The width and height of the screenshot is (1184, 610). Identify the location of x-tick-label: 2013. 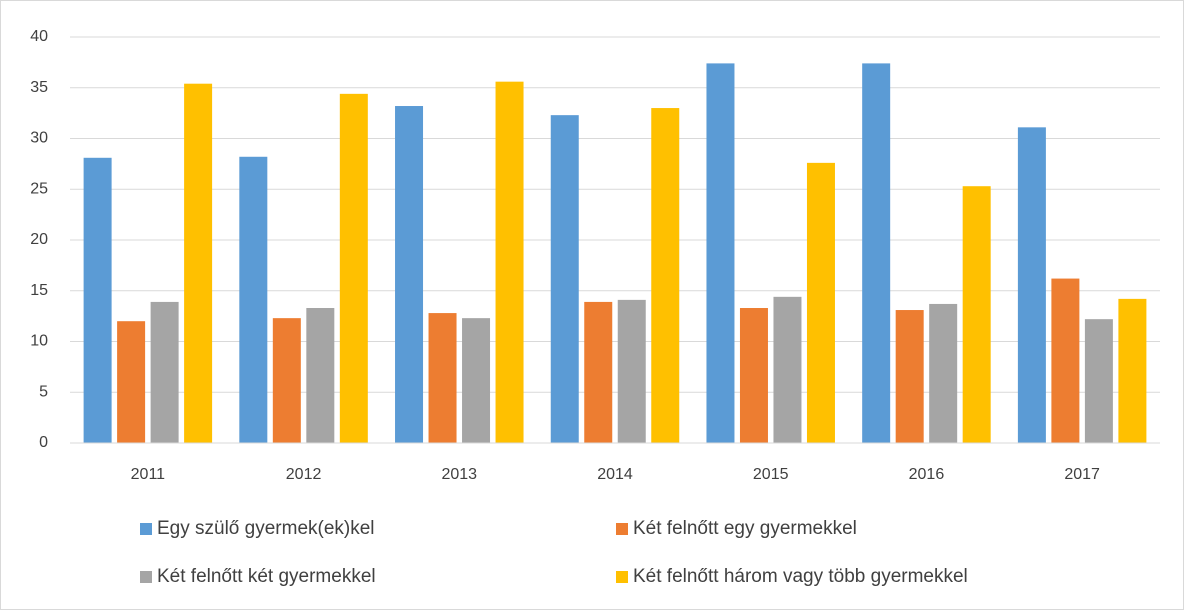
(459, 474).